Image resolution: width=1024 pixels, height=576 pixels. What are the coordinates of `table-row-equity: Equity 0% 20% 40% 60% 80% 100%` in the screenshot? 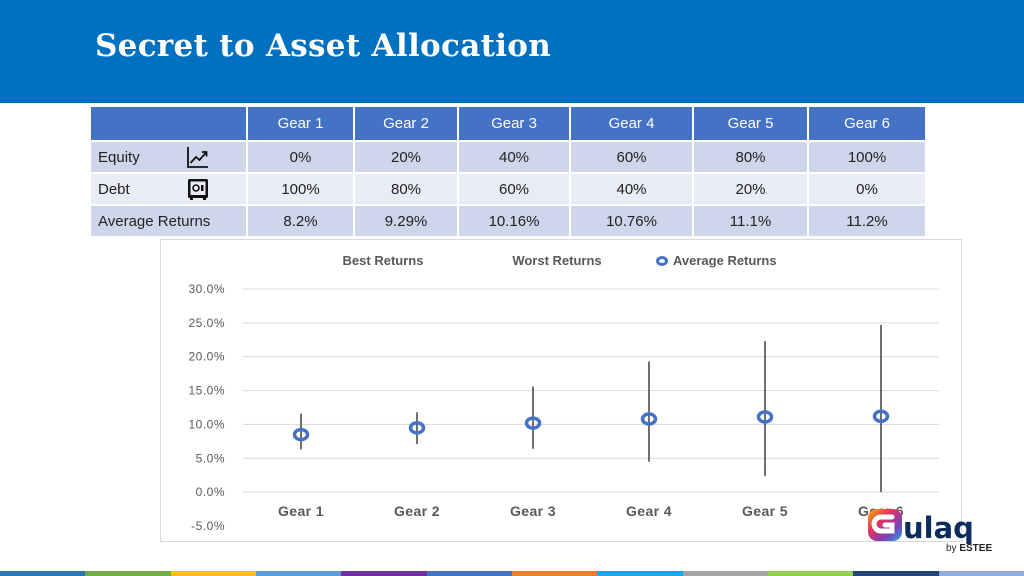 It's located at (508, 157).